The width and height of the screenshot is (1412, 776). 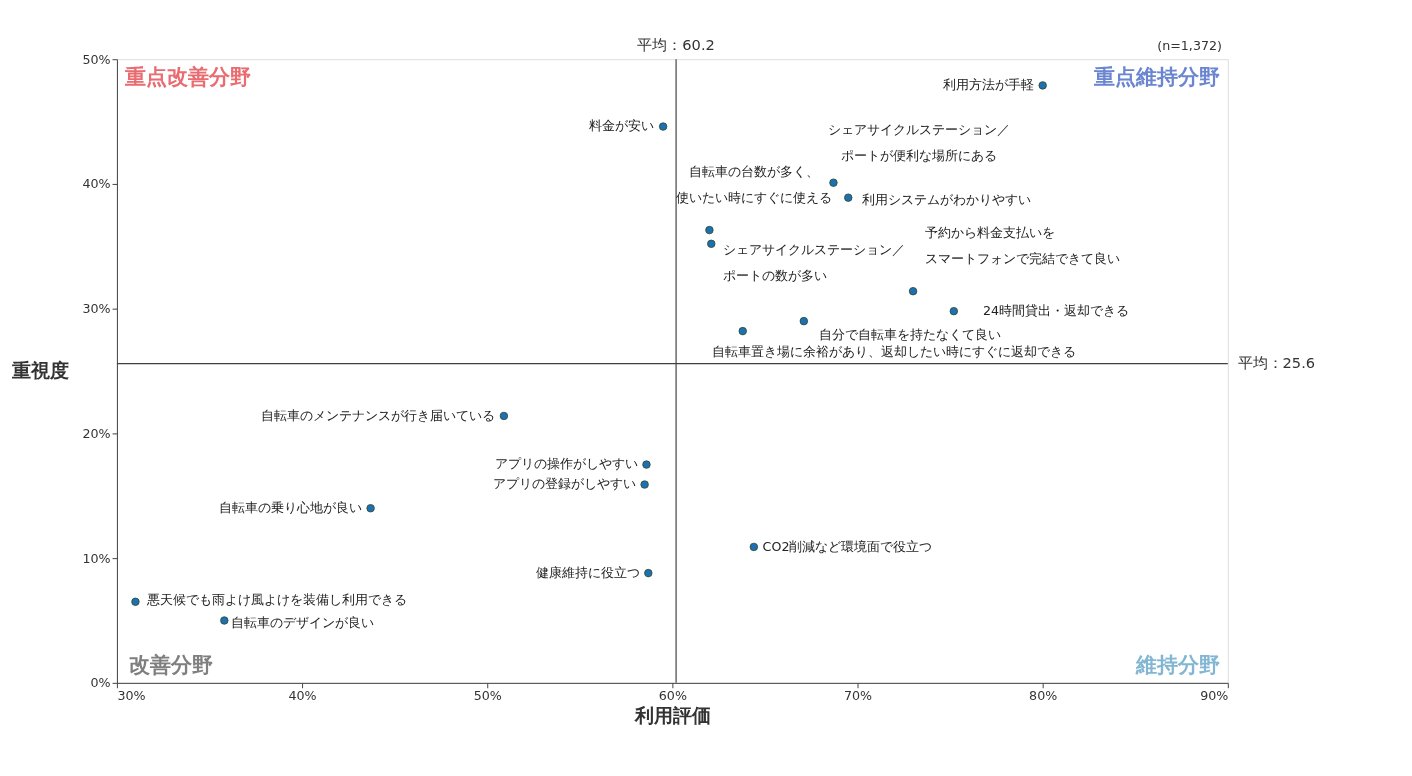 What do you see at coordinates (378, 415) in the screenshot?
I see `annotation: 自転車のメンテナンスが行き届いている` at bounding box center [378, 415].